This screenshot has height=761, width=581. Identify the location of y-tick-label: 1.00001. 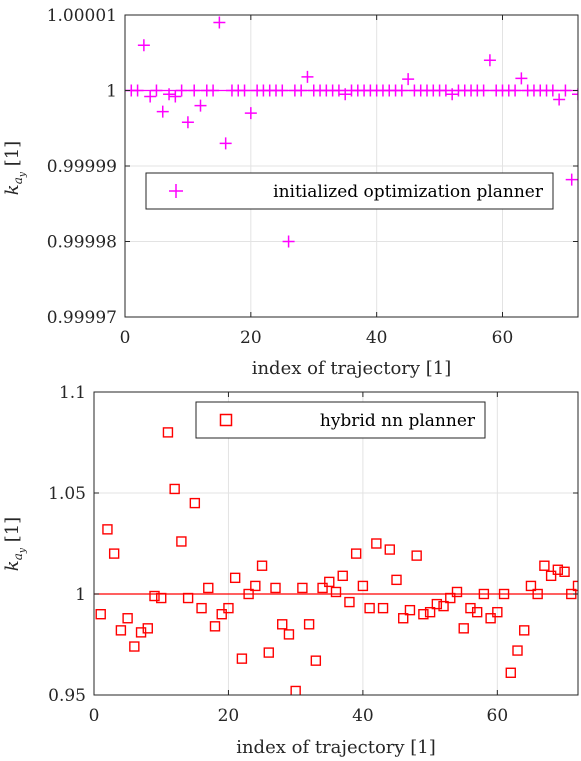
(82, 16).